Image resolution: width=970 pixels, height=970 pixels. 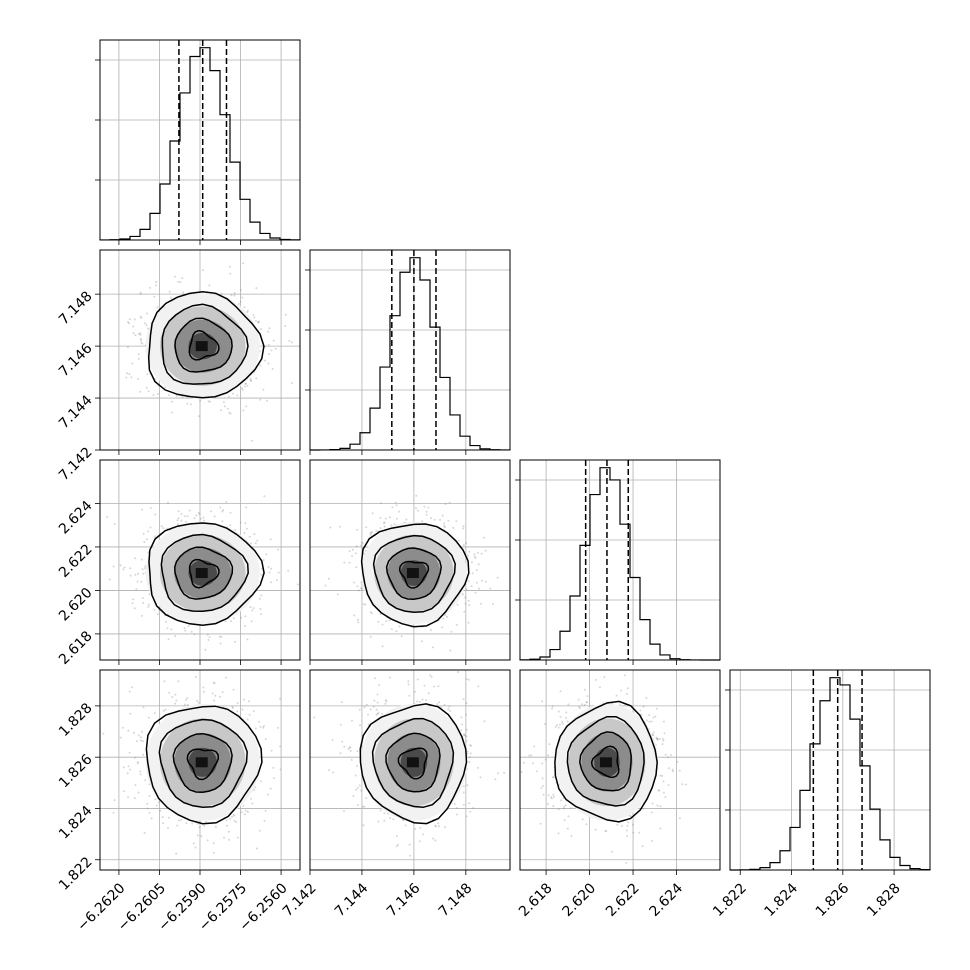 I want to click on xtick-label-1-2: 7.146, so click(x=404, y=900).